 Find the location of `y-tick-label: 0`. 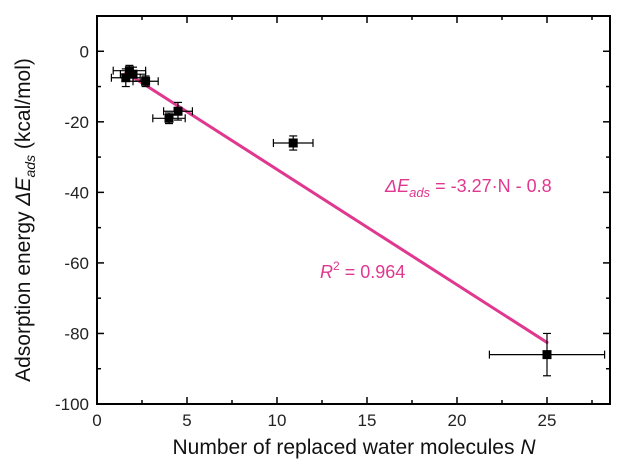

y-tick-label: 0 is located at coordinates (84, 51).